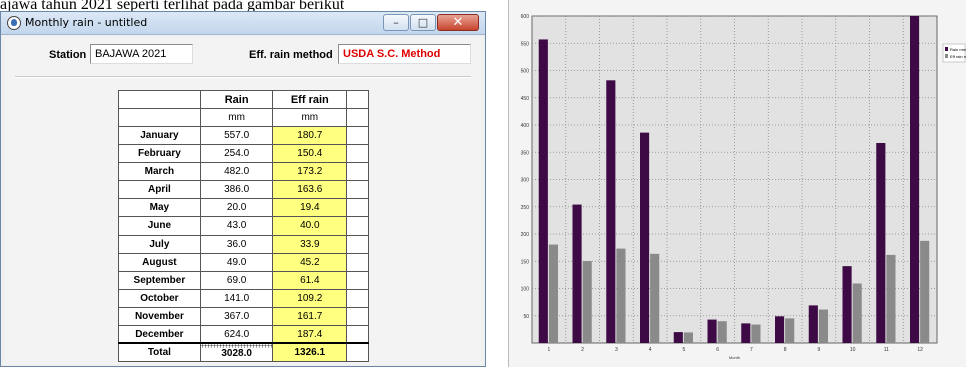 The height and width of the screenshot is (367, 966). What do you see at coordinates (886, 350) in the screenshot?
I see `x-tick-label: 11` at bounding box center [886, 350].